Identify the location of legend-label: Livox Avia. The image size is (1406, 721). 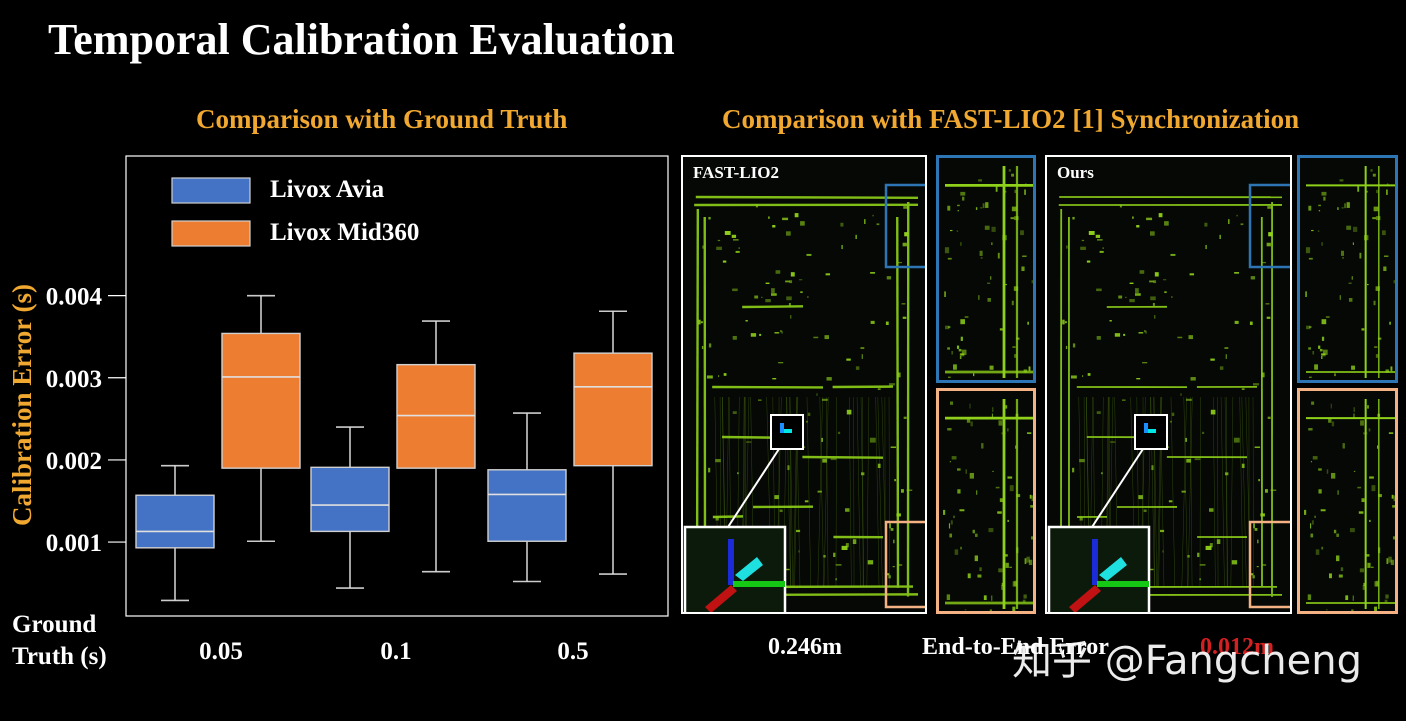
(327, 189).